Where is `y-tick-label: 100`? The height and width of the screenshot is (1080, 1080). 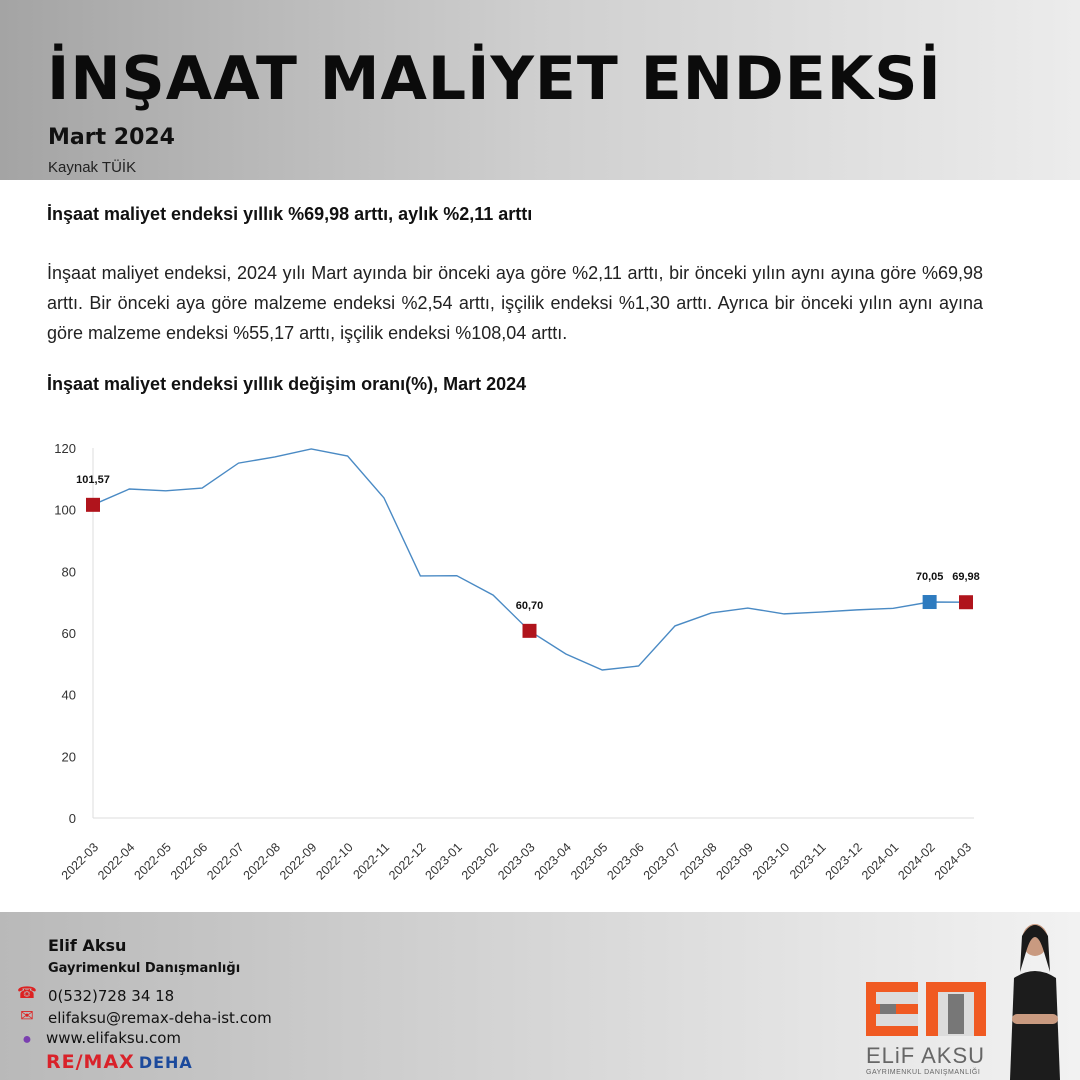
y-tick-label: 100 is located at coordinates (65, 510).